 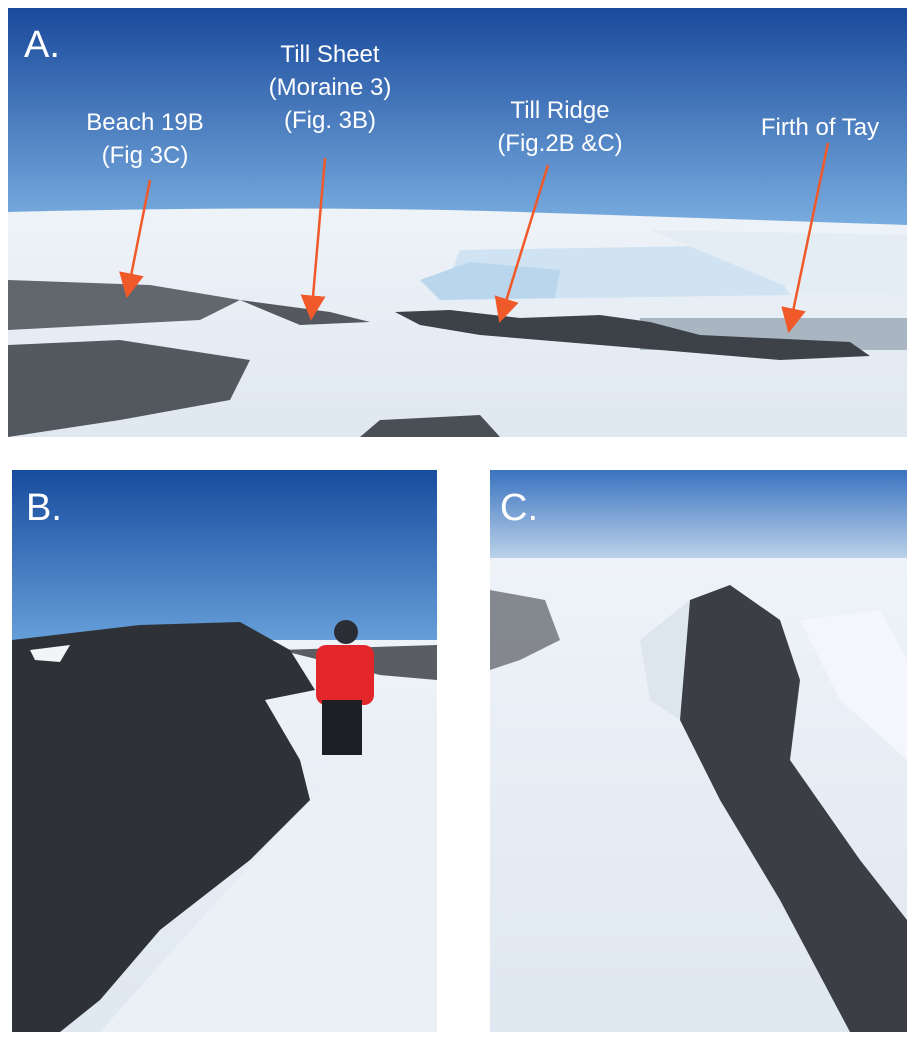 What do you see at coordinates (330, 120) in the screenshot?
I see `annotation: (Fig. 3B)` at bounding box center [330, 120].